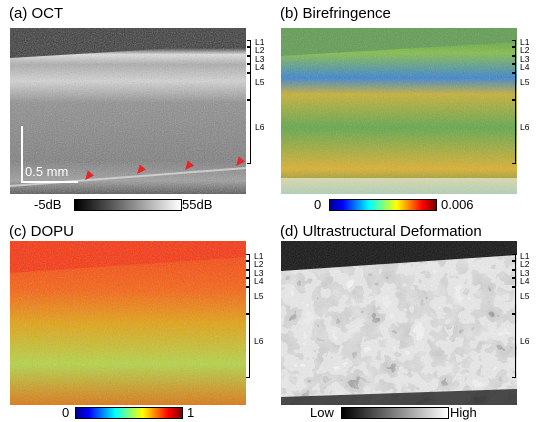 The image size is (538, 422). I want to click on oct-colorbar-max: 55dB, so click(197, 204).